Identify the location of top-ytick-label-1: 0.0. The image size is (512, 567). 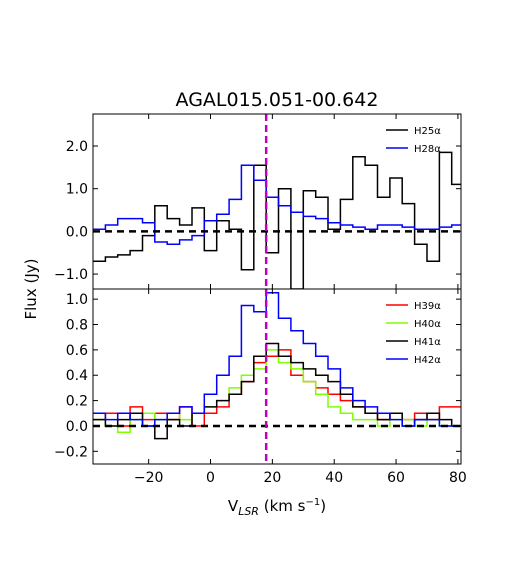
(77, 232).